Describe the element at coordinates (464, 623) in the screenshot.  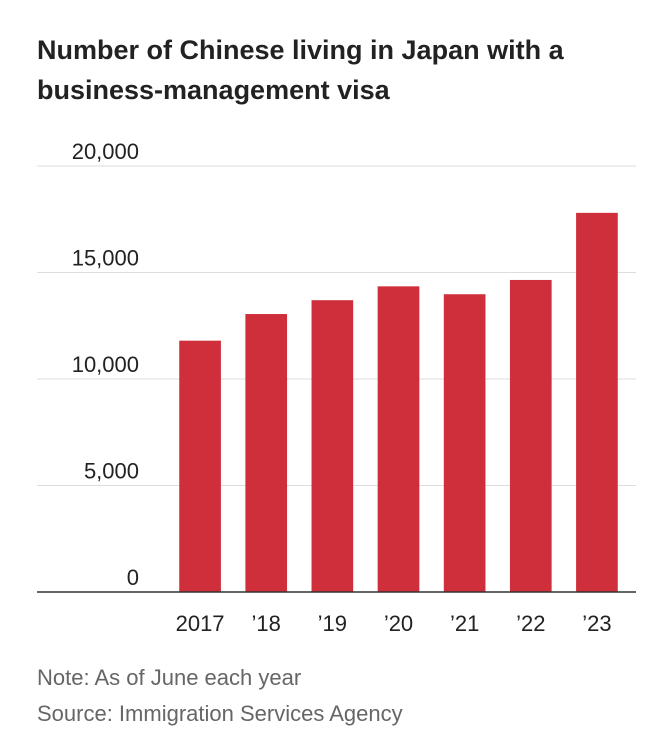
I see `x-tick-label: ’21` at that location.